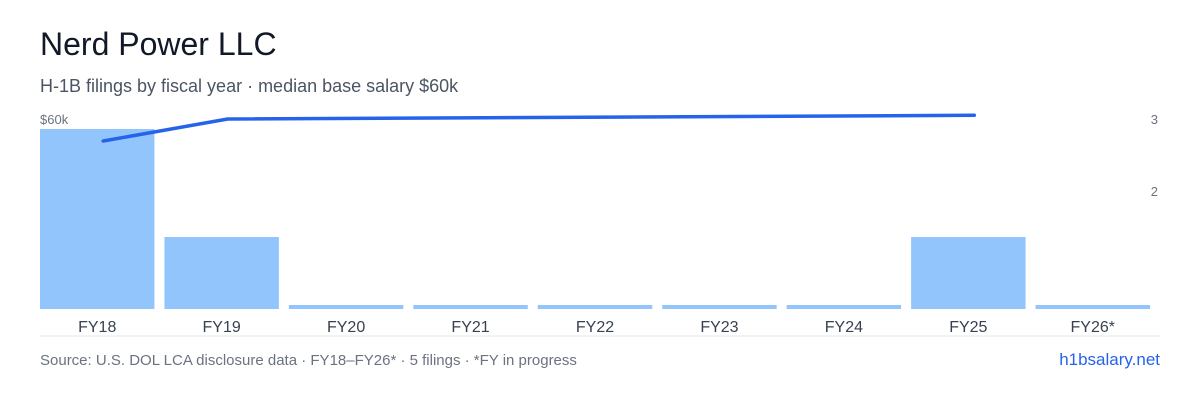  Describe the element at coordinates (222, 327) in the screenshot. I see `x-tick-label: FY19` at that location.